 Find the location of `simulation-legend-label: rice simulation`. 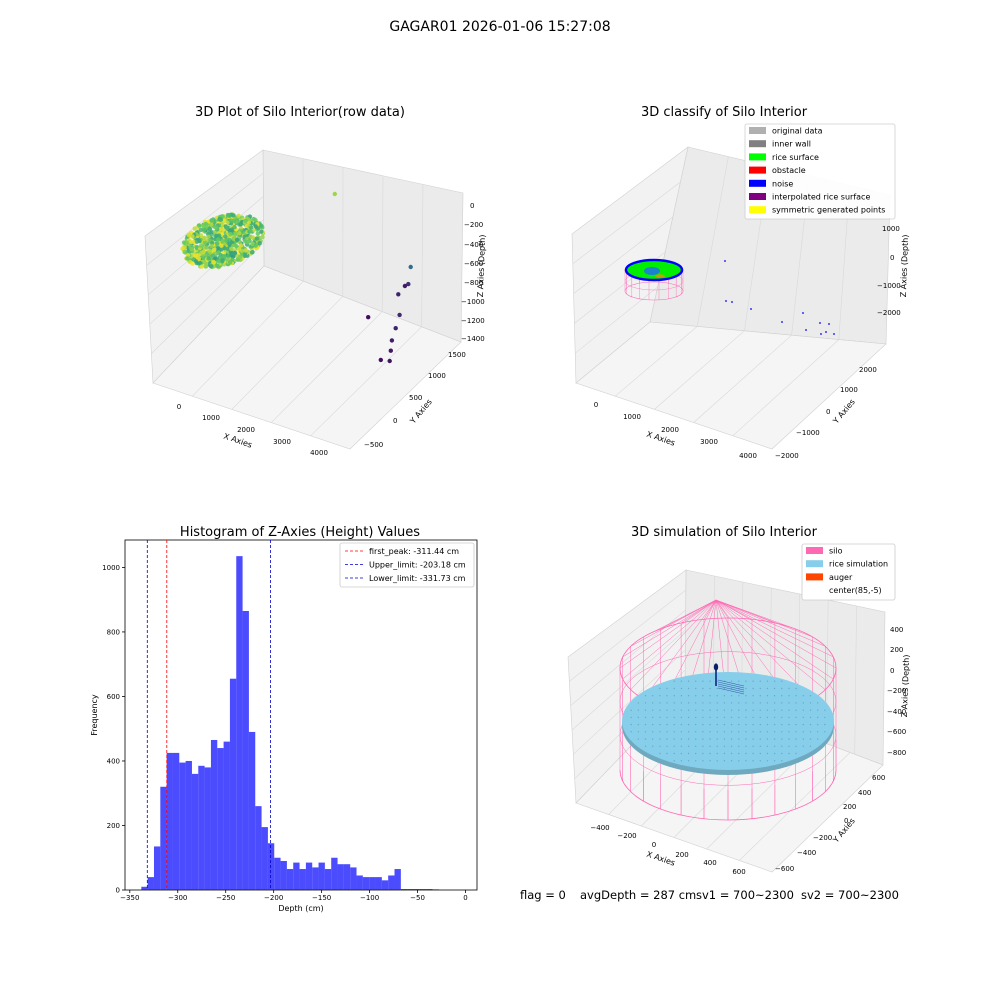

simulation-legend-label: rice simulation is located at coordinates (858, 564).